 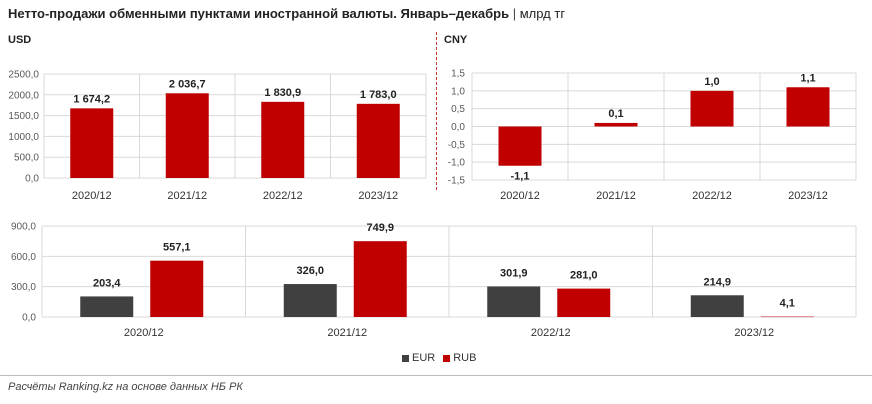 What do you see at coordinates (457, 145) in the screenshot?
I see `y-tick-label: -0,5` at bounding box center [457, 145].